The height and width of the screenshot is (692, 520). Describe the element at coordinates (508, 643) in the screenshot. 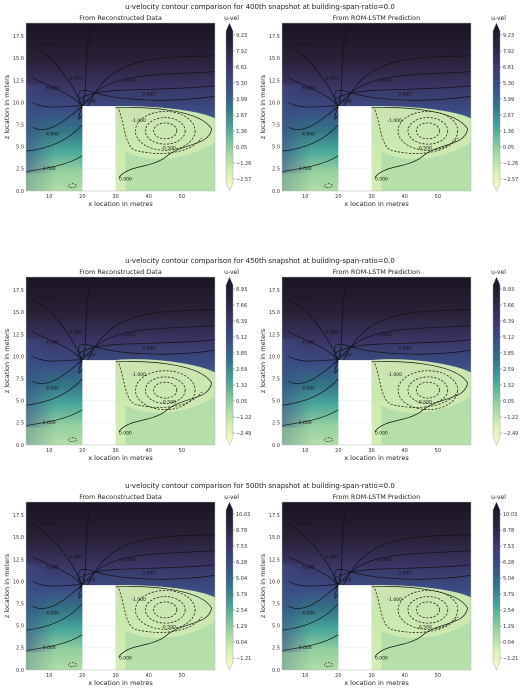

I see `colorbar-tick-label: 0.04` at that location.